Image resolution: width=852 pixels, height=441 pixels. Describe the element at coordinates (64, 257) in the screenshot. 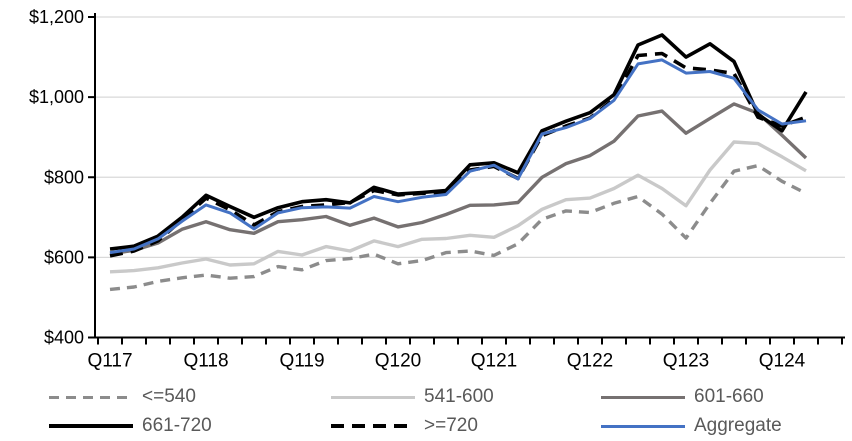

I see `y-axis-label: $600` at that location.